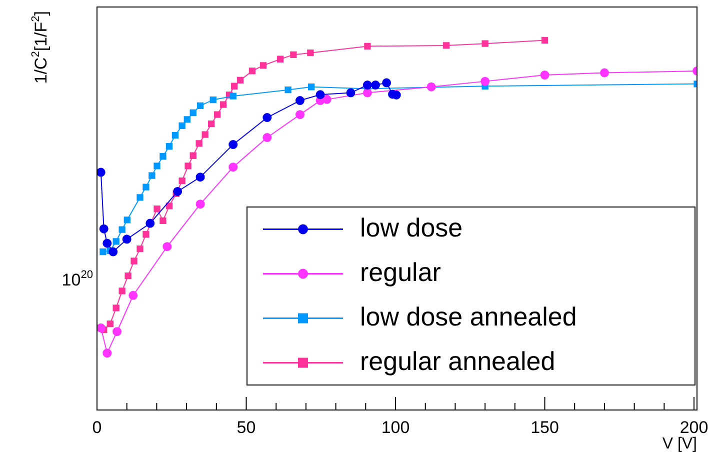 The height and width of the screenshot is (456, 726). Describe the element at coordinates (544, 427) in the screenshot. I see `x-tick-label: 150` at that location.